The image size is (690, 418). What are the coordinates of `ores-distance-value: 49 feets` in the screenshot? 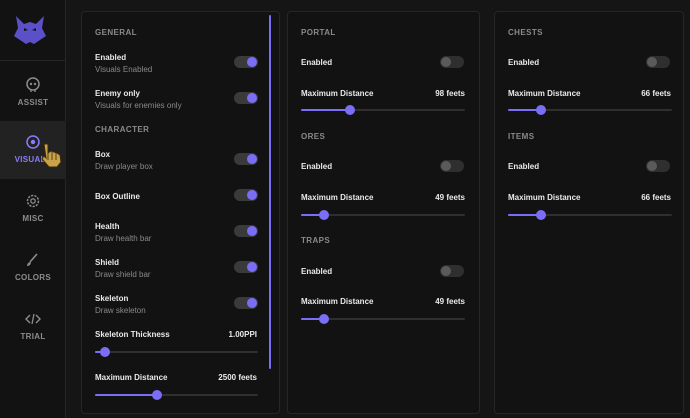 It's located at (450, 197).